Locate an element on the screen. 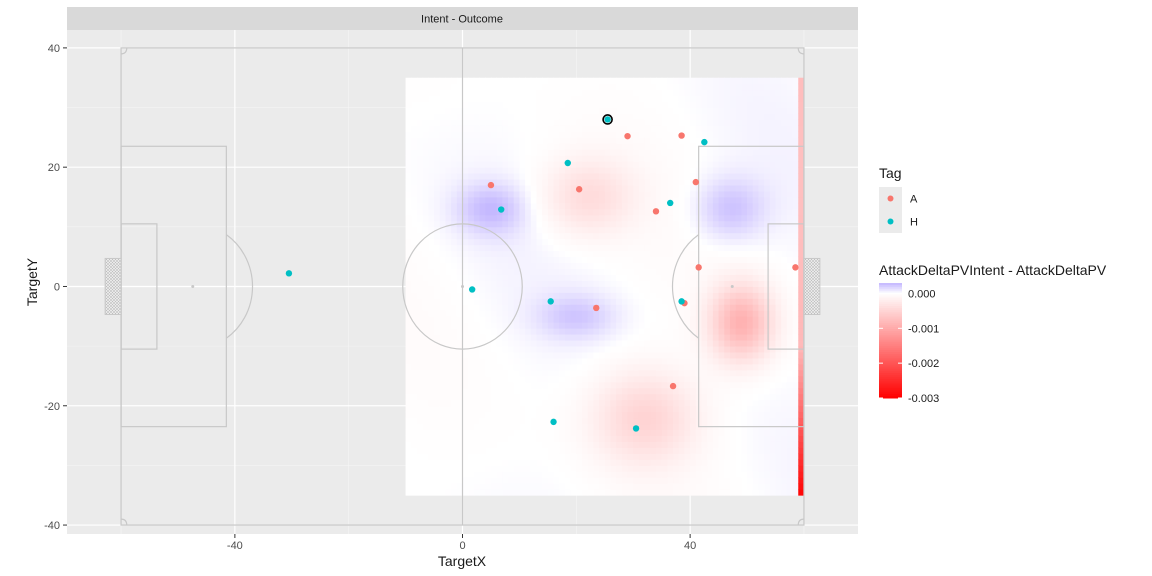 The height and width of the screenshot is (576, 1152). corner-arc is located at coordinates (800, 522).